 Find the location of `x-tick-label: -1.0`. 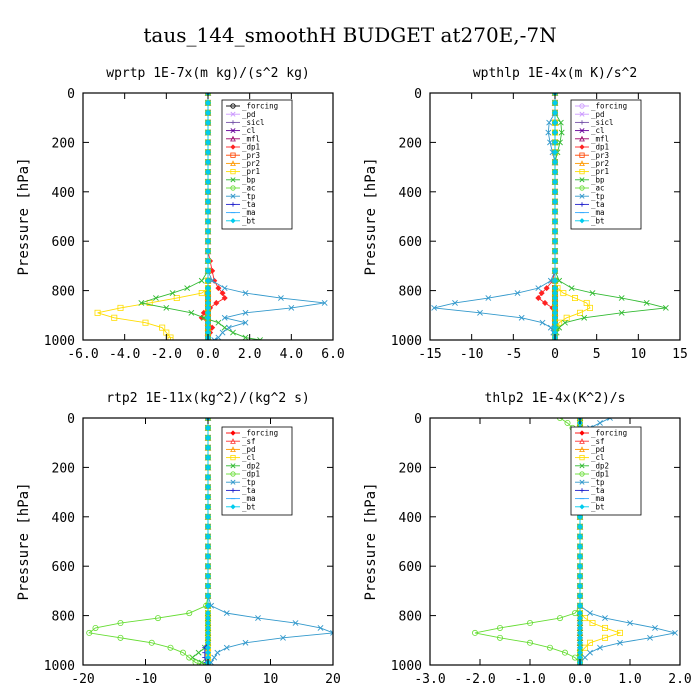

x-tick-label: -1.0 is located at coordinates (529, 679).